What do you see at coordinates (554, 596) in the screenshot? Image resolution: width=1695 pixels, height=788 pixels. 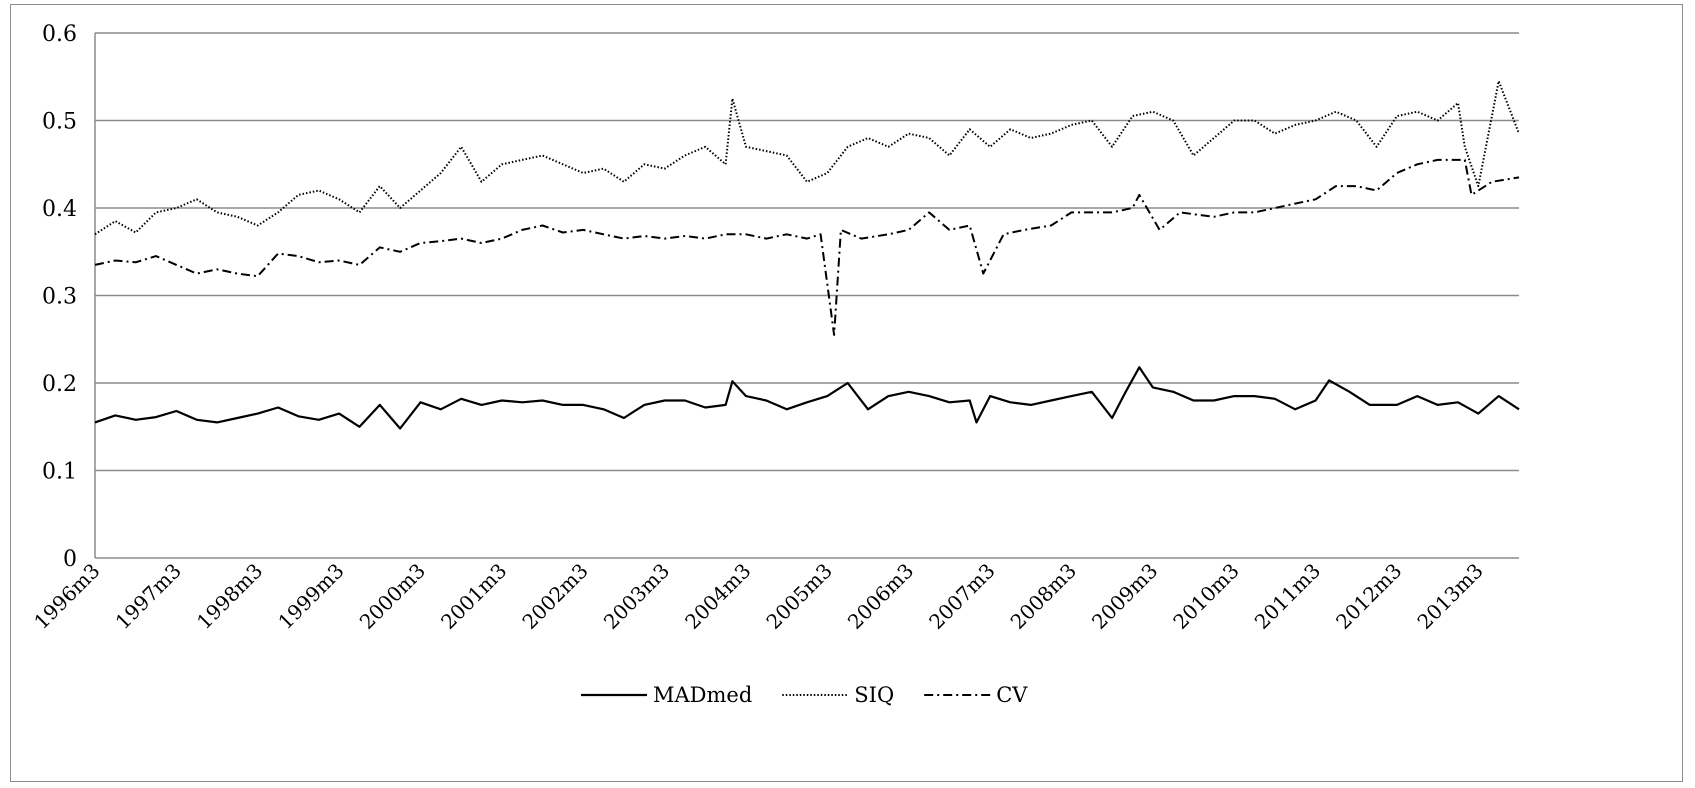 I see `x-tick-label: 2002m3` at bounding box center [554, 596].